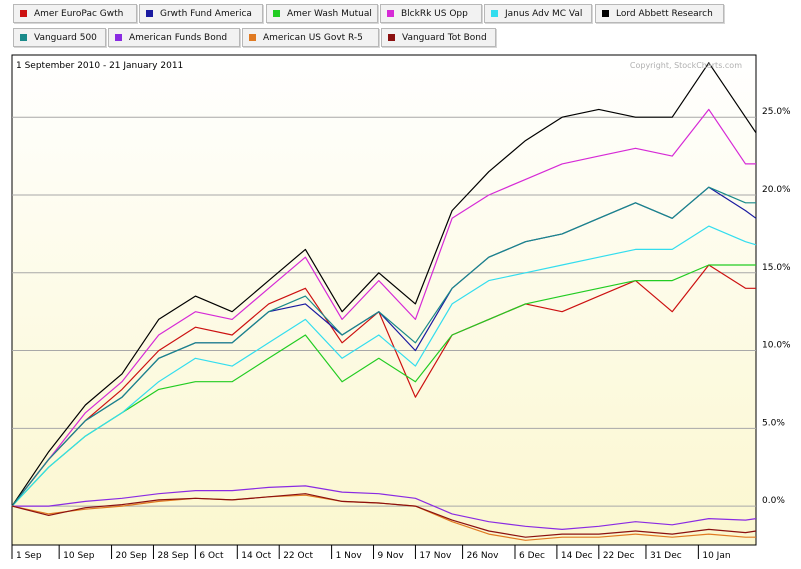  What do you see at coordinates (483, 556) in the screenshot?
I see `x-tick-label: 26 Nov` at bounding box center [483, 556].